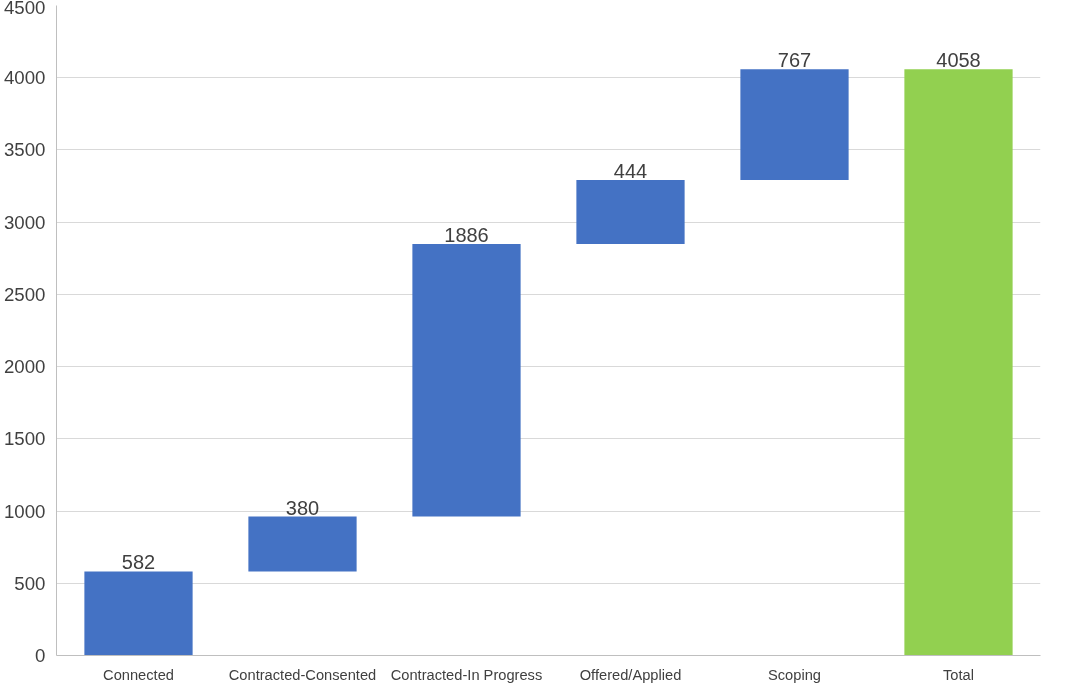 This screenshot has height=692, width=1068. Describe the element at coordinates (25, 439) in the screenshot. I see `y-tick-label: 1500` at that location.